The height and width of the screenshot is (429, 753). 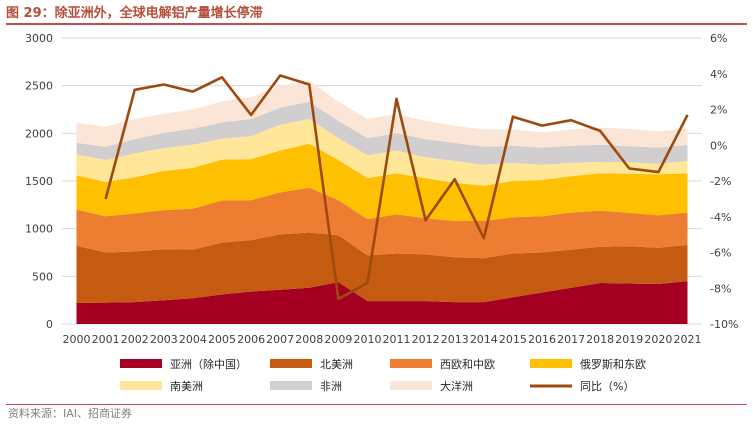 I want to click on legend-label: 亚洲（除中国）, so click(x=208, y=364).